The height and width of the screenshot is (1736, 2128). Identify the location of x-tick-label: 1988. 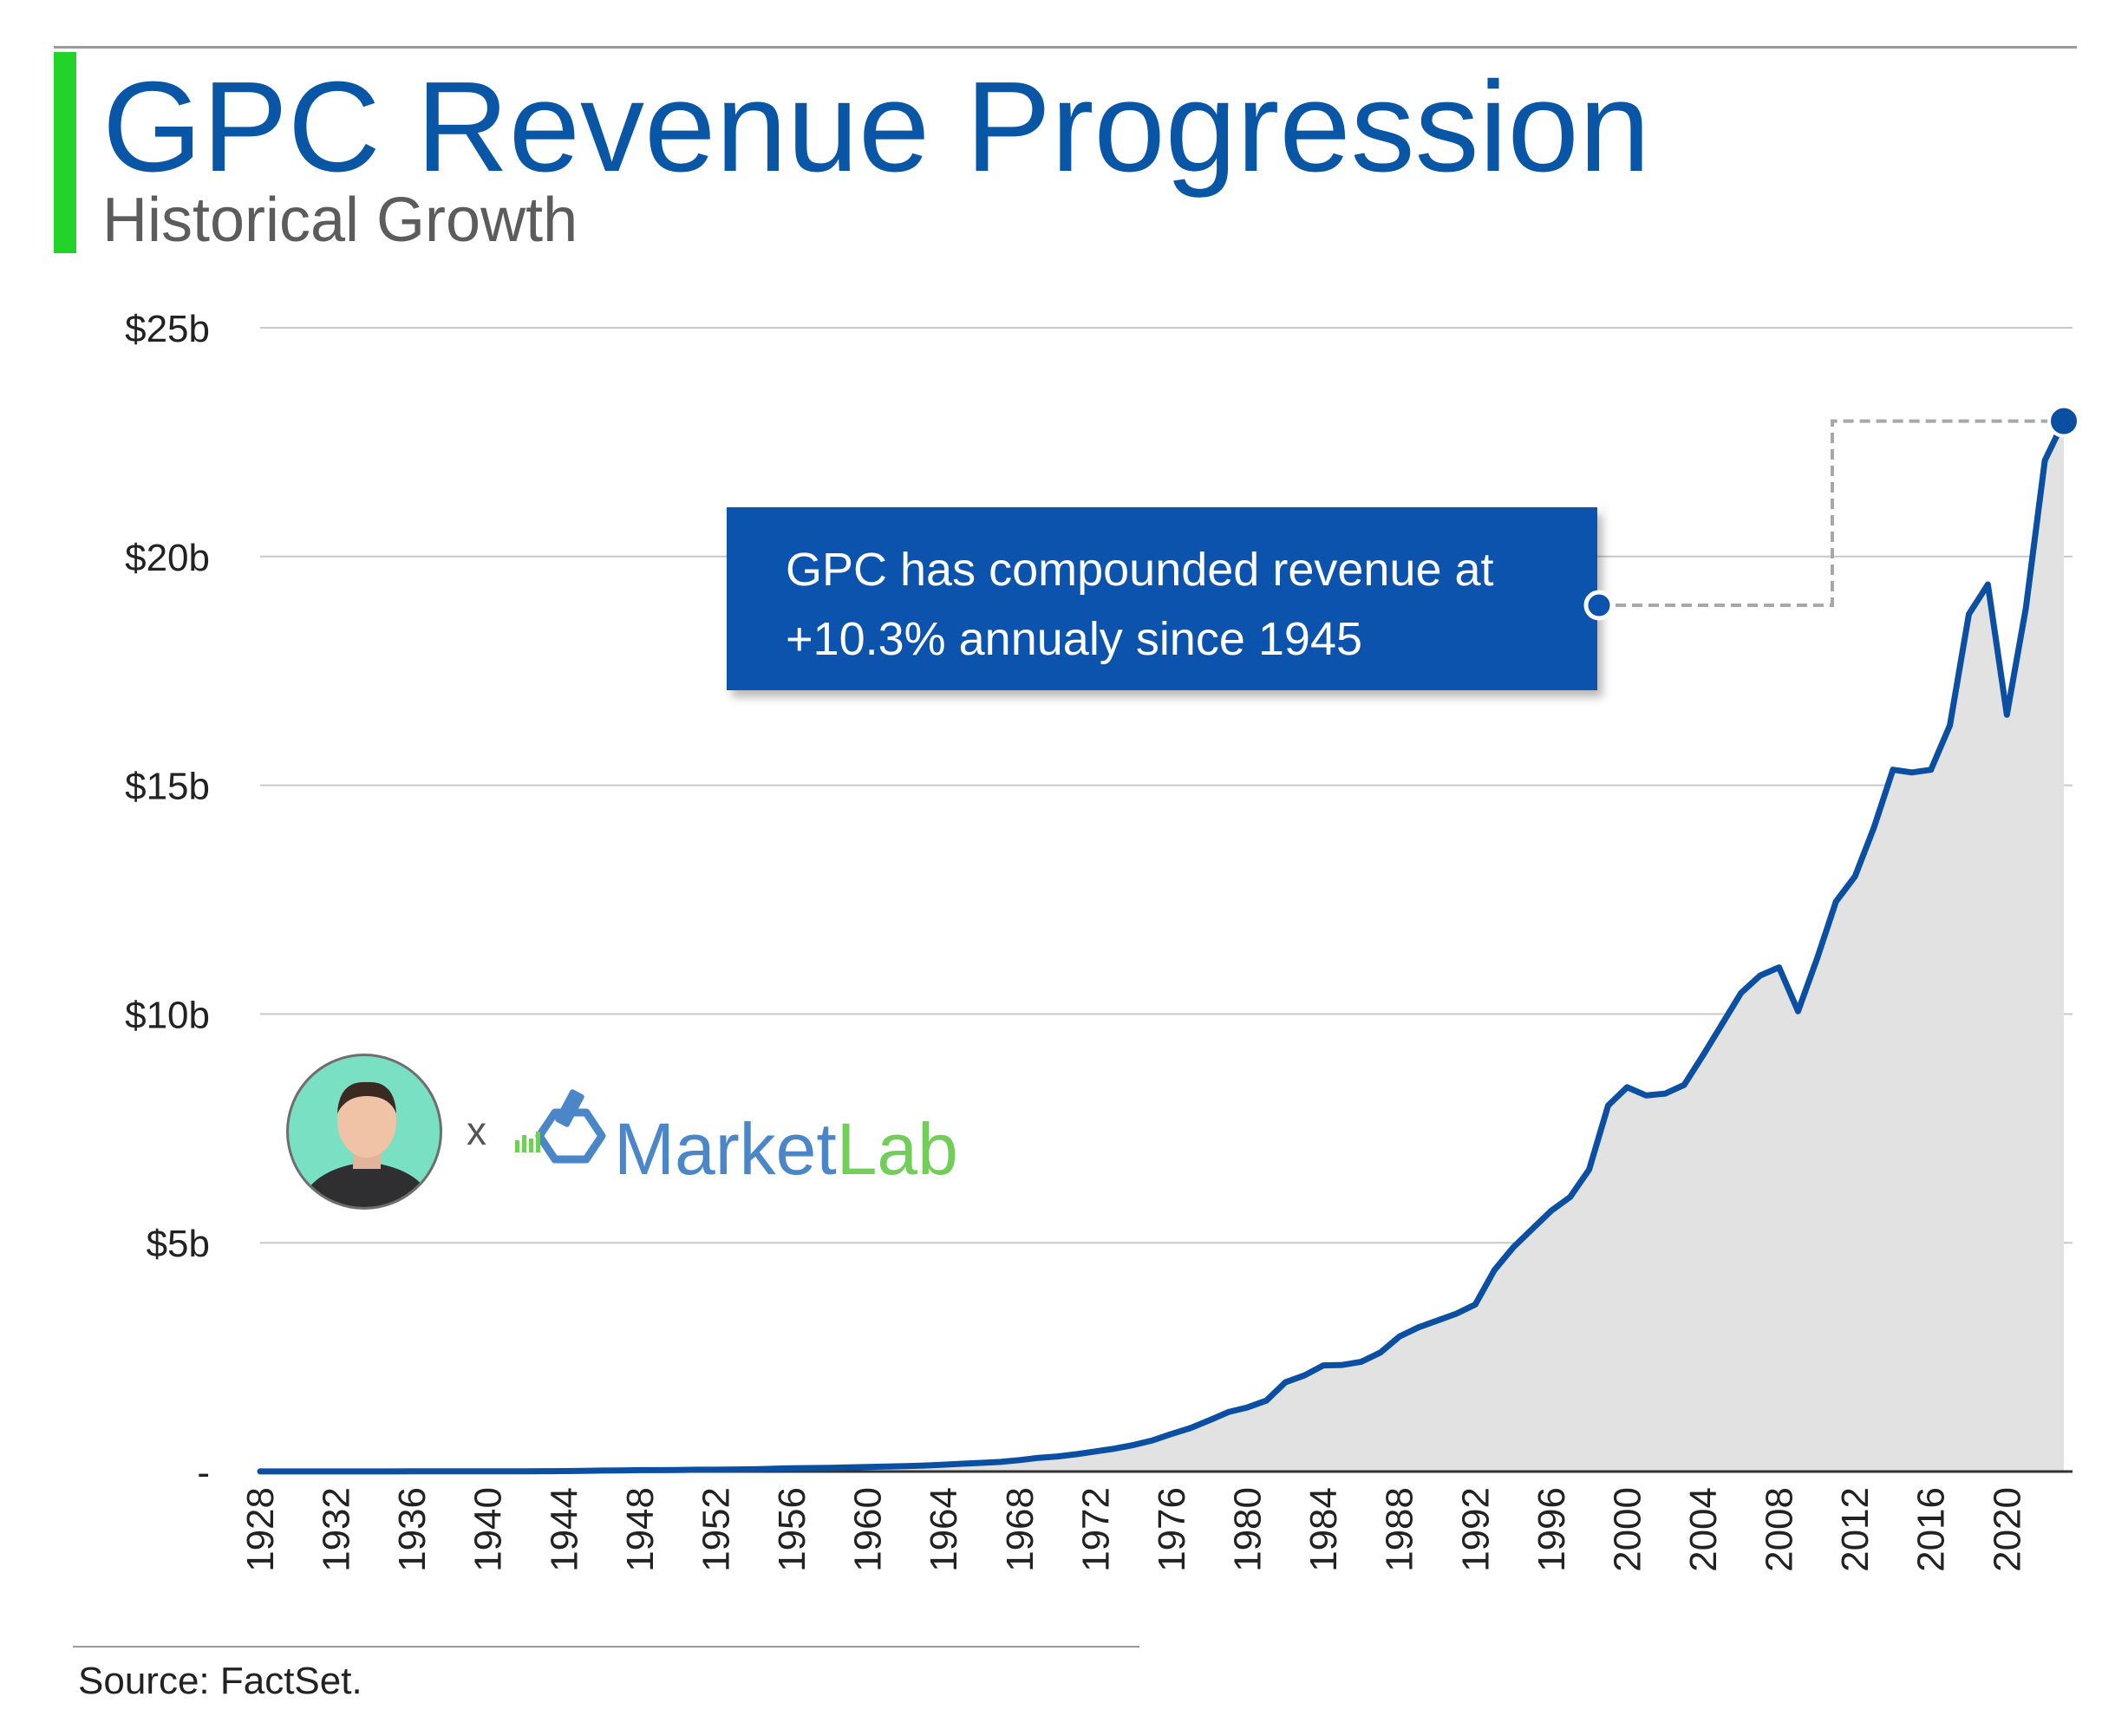
(1400, 1530).